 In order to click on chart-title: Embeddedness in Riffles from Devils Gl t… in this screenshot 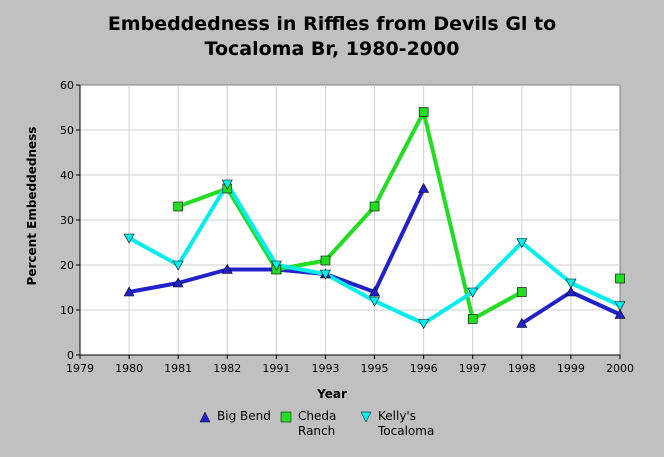, I will do `click(332, 37)`.